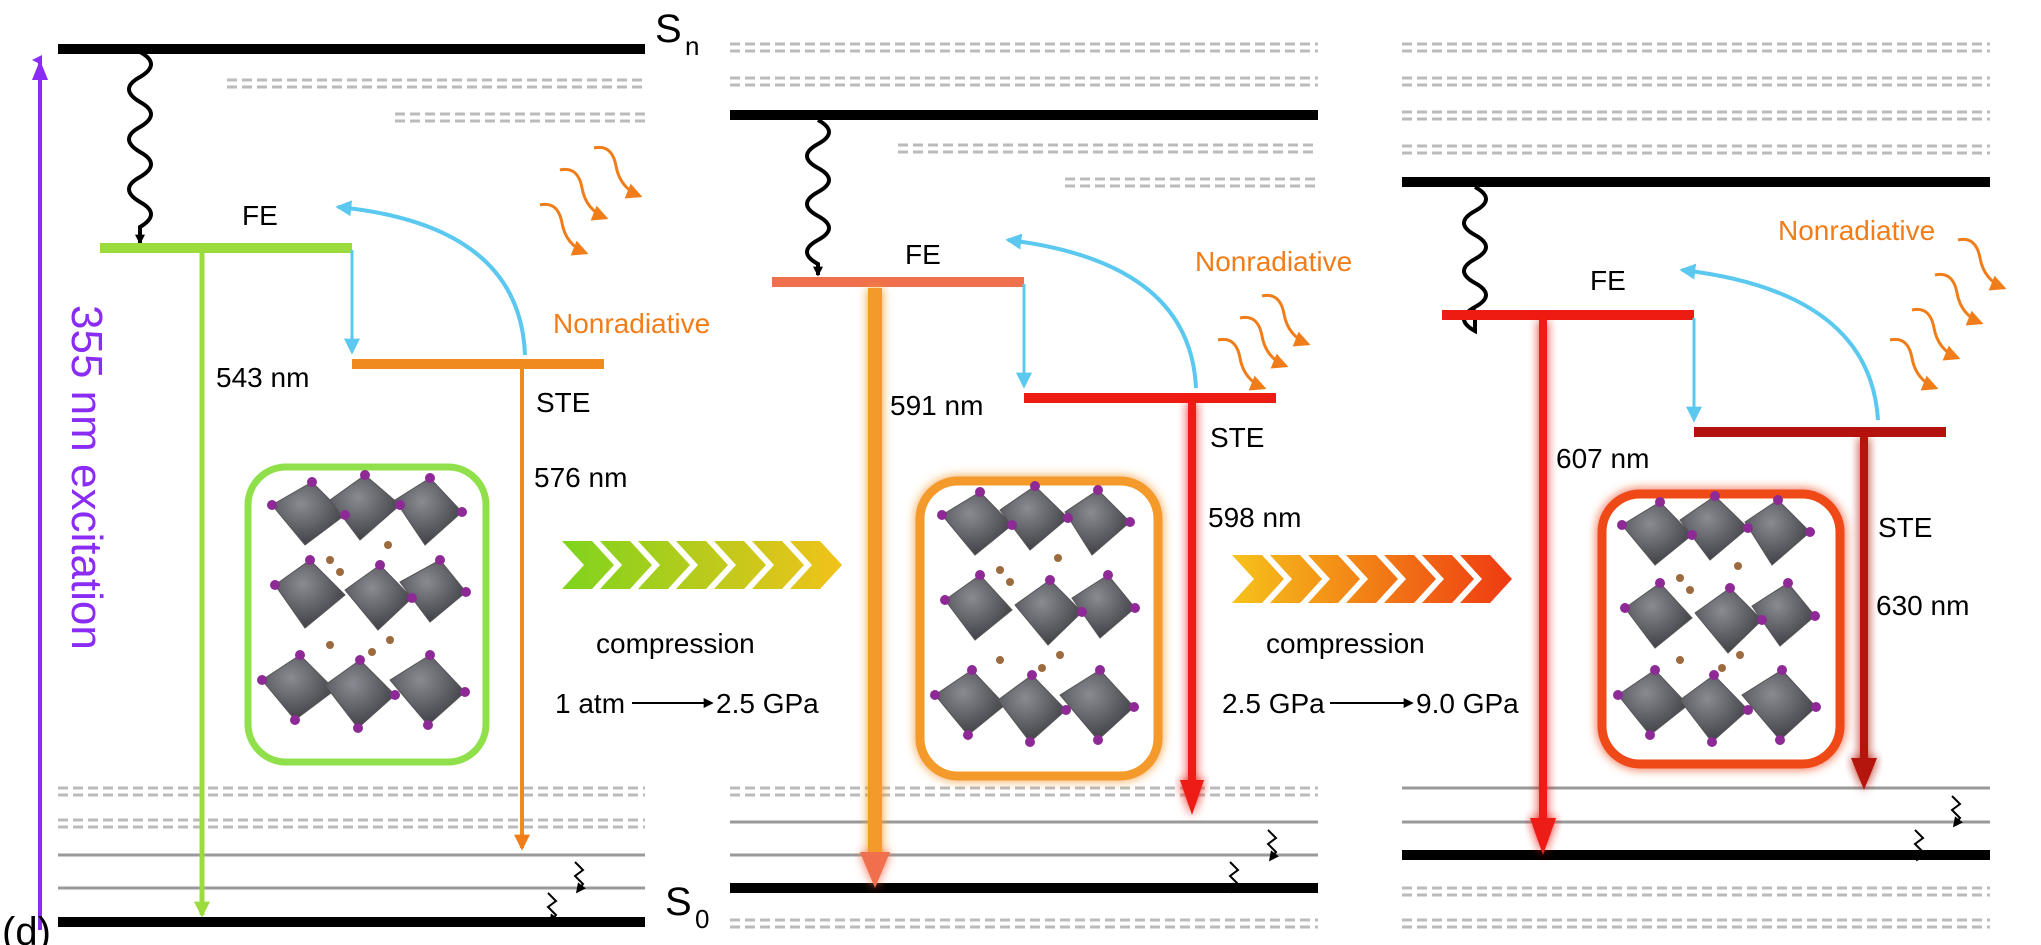 The width and height of the screenshot is (2041, 945). I want to click on panel-3-nonradiative-label: Nonradiative, so click(1856, 230).